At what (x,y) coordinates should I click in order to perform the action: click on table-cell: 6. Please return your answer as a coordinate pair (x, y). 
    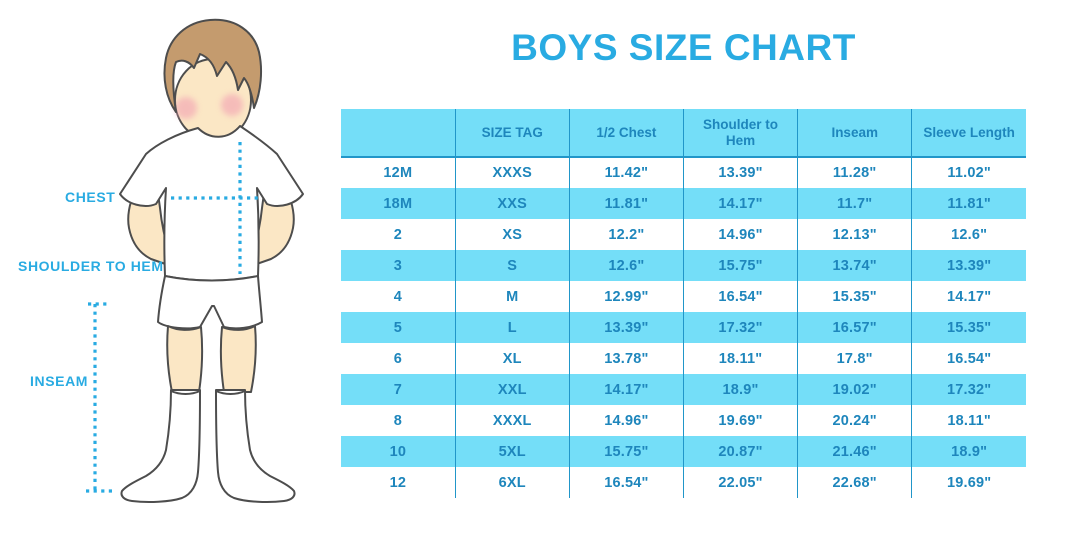
    Looking at the image, I should click on (398, 358).